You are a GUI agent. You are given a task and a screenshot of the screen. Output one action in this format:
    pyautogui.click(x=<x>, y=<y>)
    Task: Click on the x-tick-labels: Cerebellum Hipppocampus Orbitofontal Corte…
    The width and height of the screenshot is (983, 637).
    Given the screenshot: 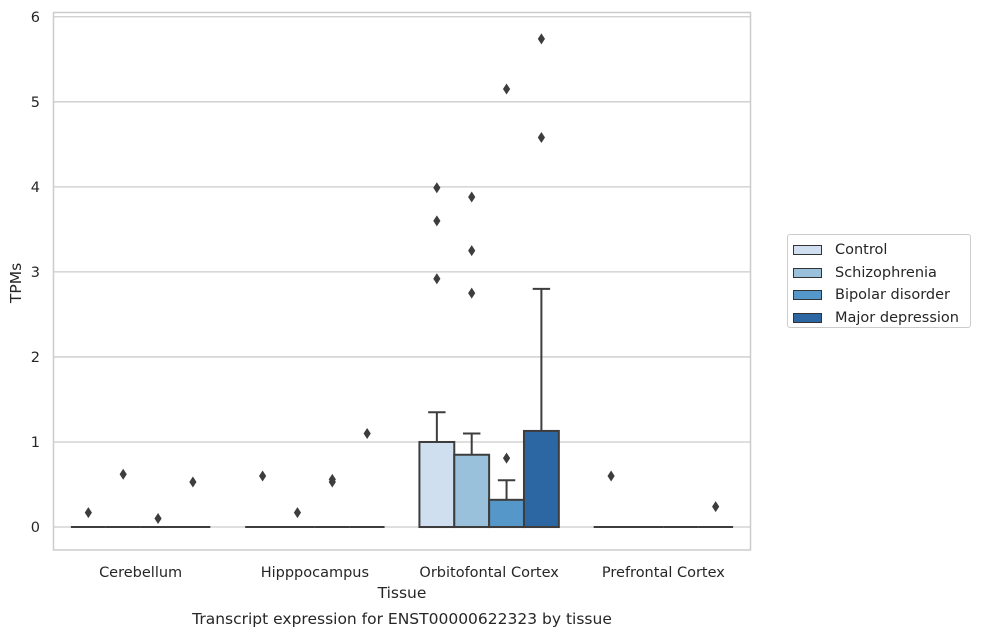 What is the action you would take?
    pyautogui.click(x=412, y=573)
    